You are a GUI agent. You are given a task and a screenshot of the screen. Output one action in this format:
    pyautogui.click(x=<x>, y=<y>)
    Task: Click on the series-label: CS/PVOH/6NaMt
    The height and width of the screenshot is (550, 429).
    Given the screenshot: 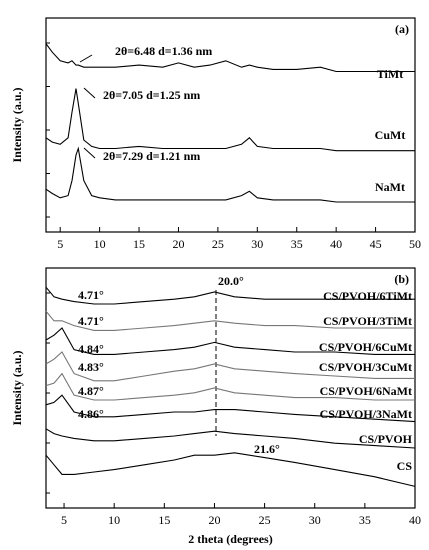 What is the action you would take?
    pyautogui.click(x=366, y=391)
    